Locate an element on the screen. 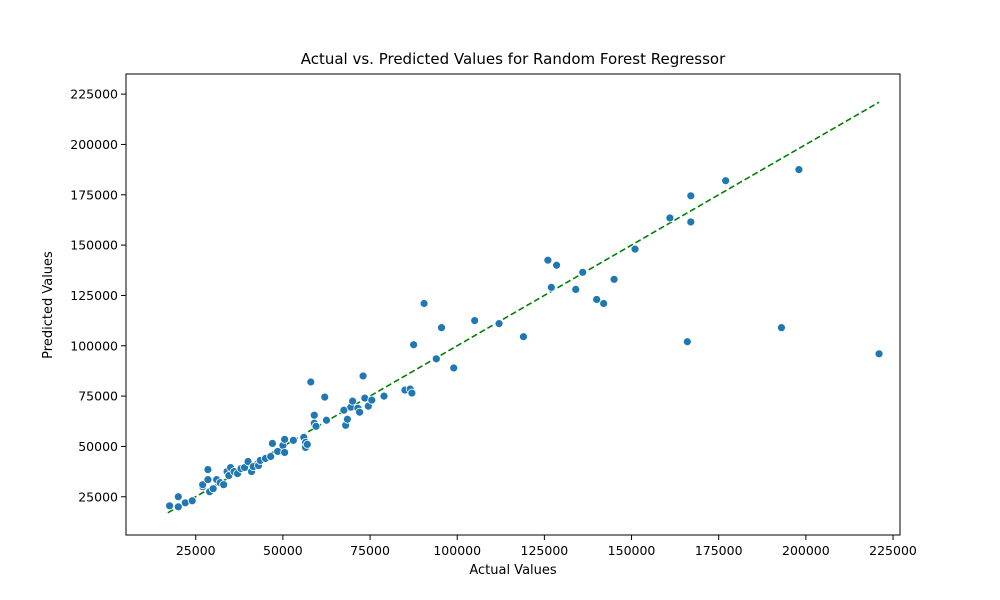  x-tick-label: 150000 is located at coordinates (632, 550).